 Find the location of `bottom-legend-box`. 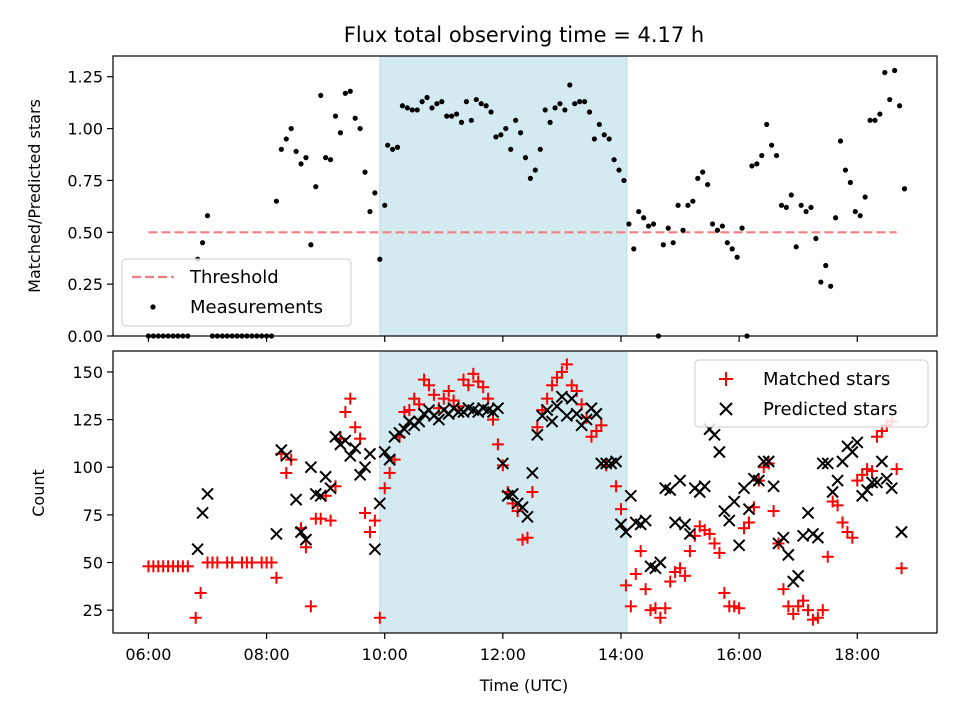

bottom-legend-box is located at coordinates (811, 393).